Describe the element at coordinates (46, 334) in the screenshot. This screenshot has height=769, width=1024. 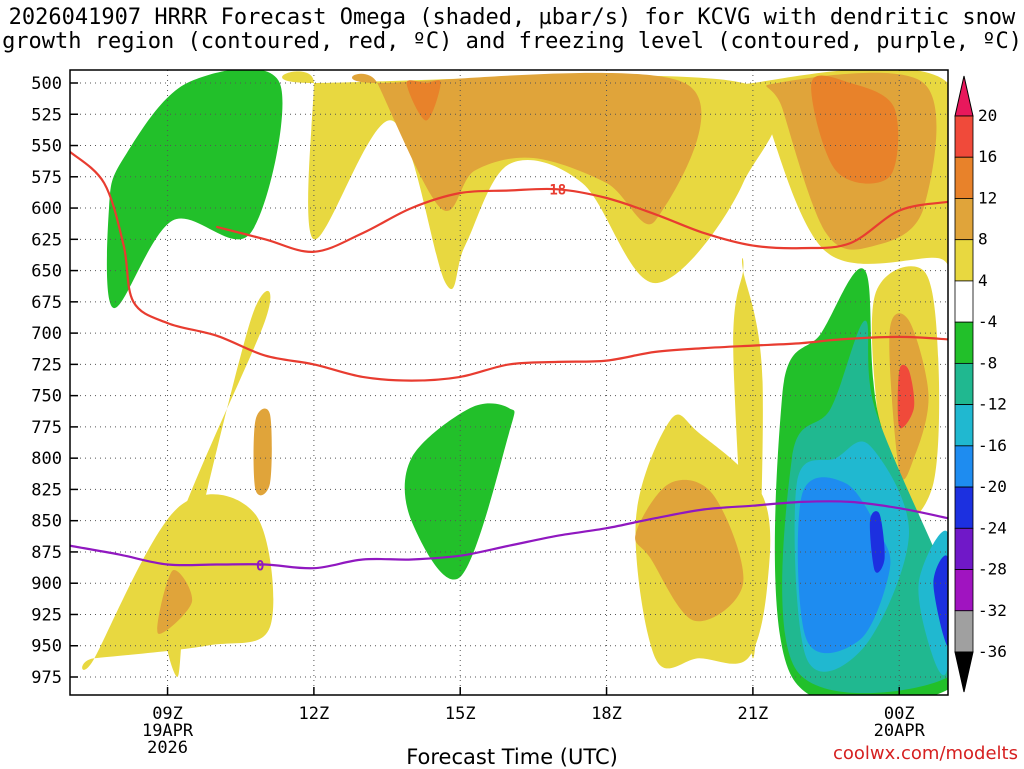
I see `y-tick-label: 700` at that location.